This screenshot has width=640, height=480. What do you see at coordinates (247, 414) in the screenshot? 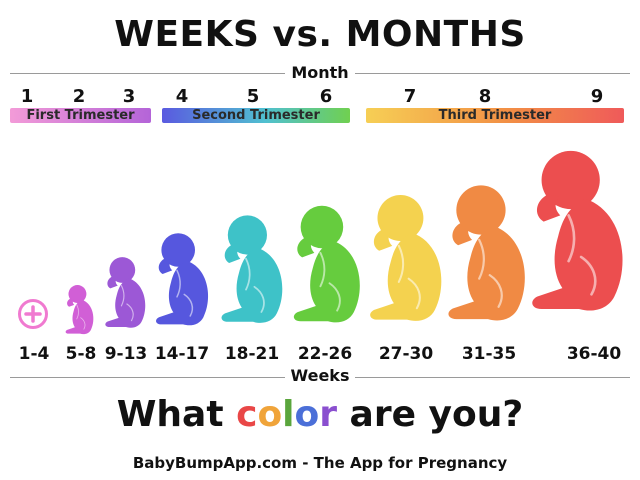
I see `question-color-c1: c` at bounding box center [247, 414].